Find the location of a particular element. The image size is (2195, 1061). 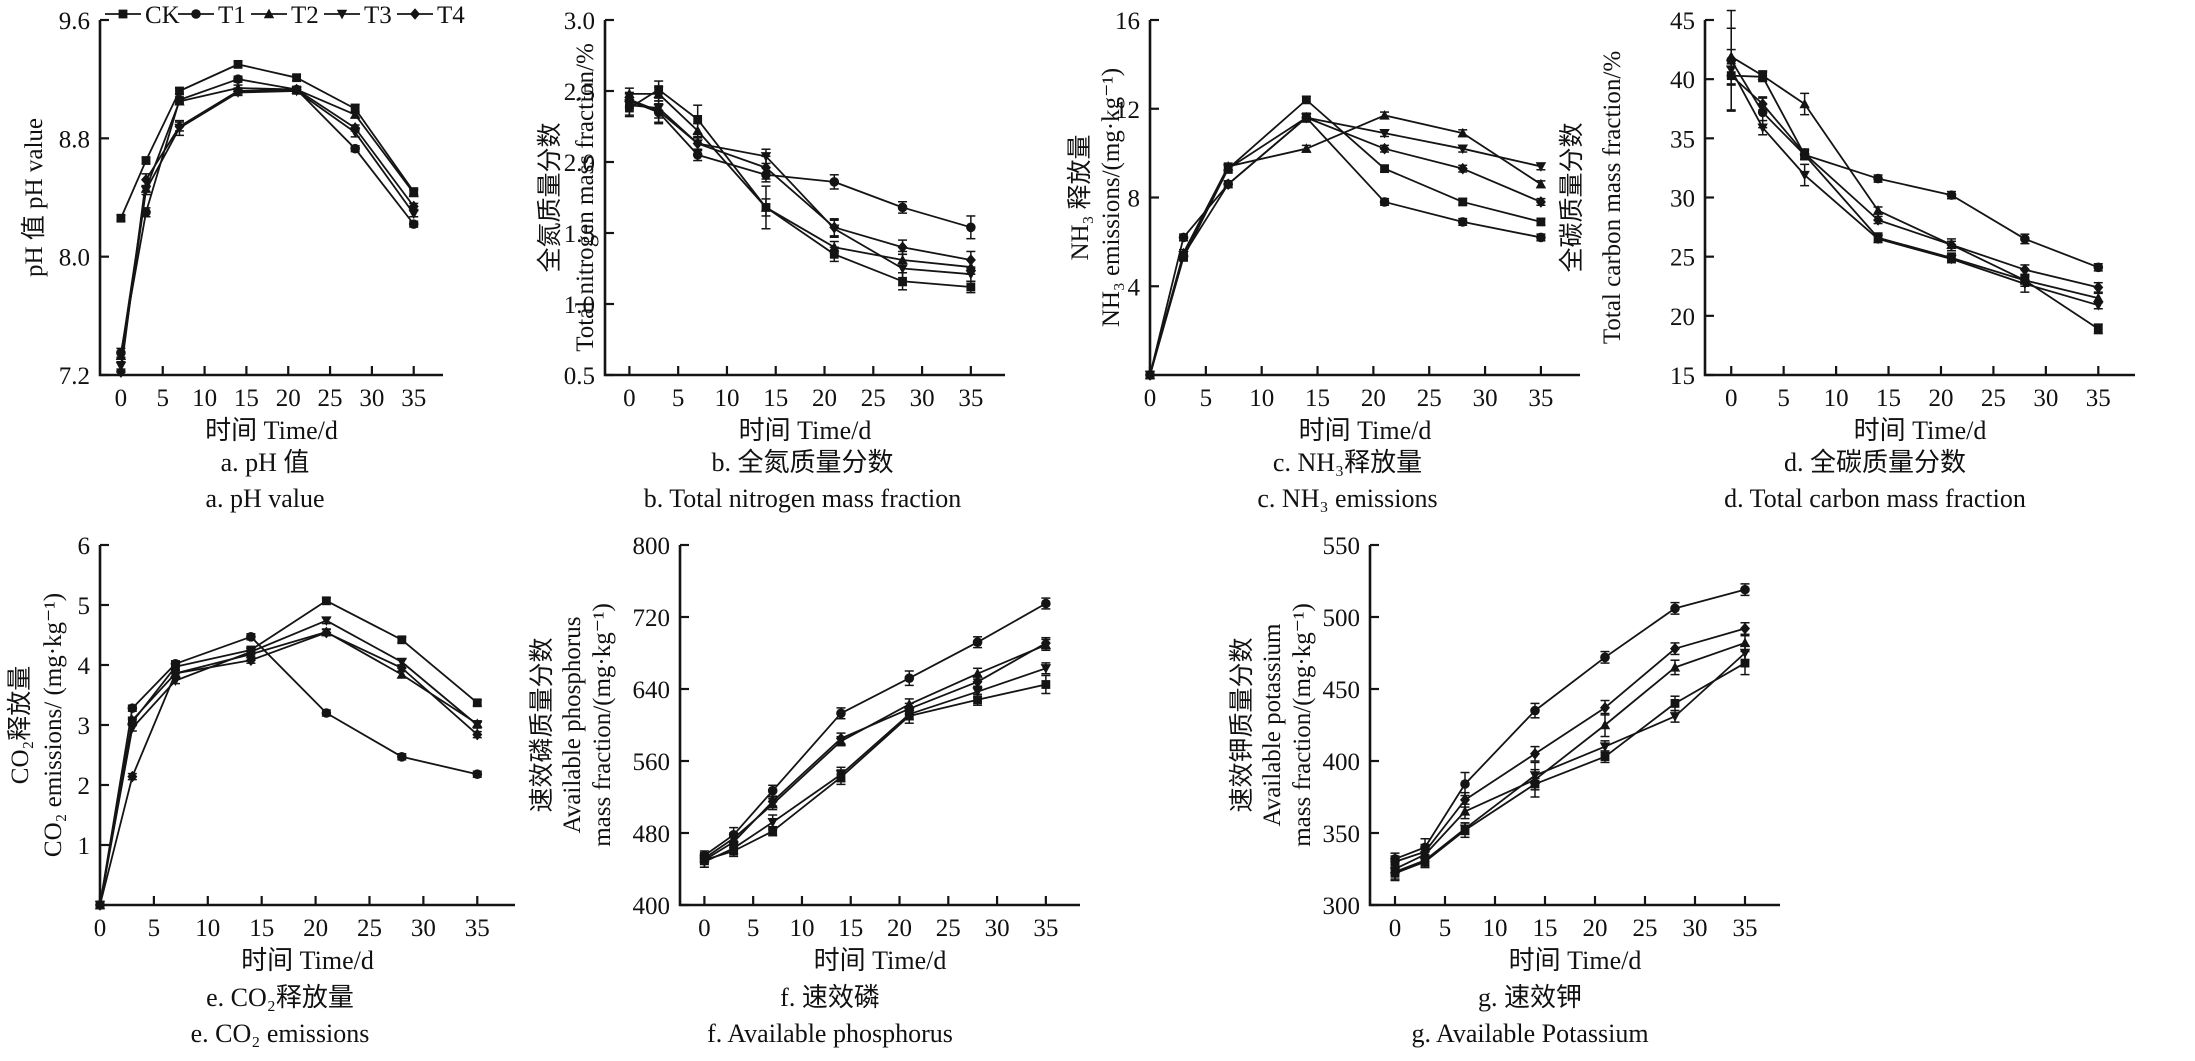

chart-c-series-T3 is located at coordinates (1345, 247).